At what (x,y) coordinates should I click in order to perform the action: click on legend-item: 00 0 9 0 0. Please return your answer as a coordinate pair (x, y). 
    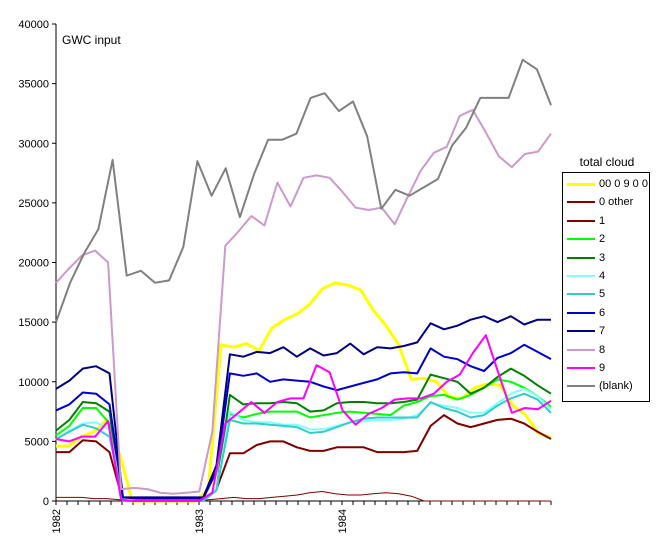
    Looking at the image, I should click on (607, 184).